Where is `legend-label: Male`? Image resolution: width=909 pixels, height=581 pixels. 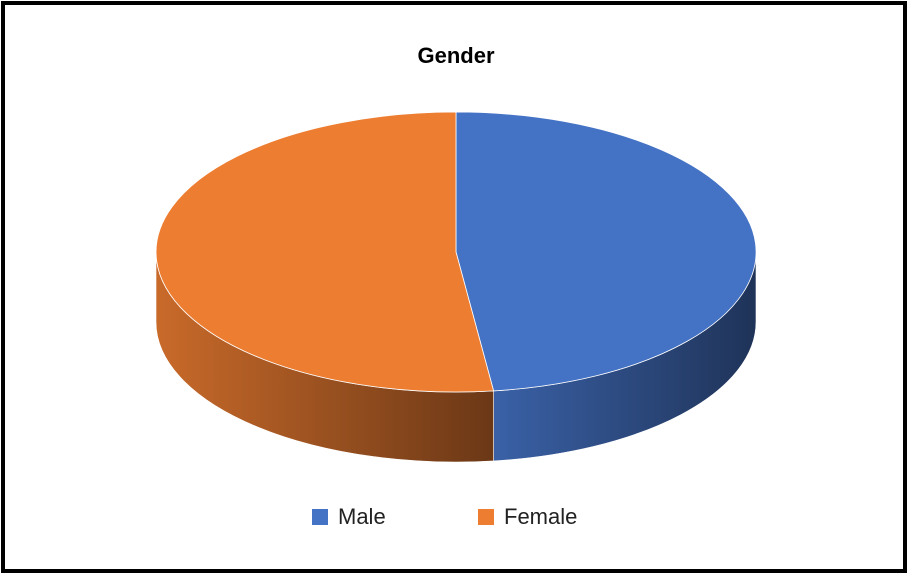
legend-label: Male is located at coordinates (362, 516).